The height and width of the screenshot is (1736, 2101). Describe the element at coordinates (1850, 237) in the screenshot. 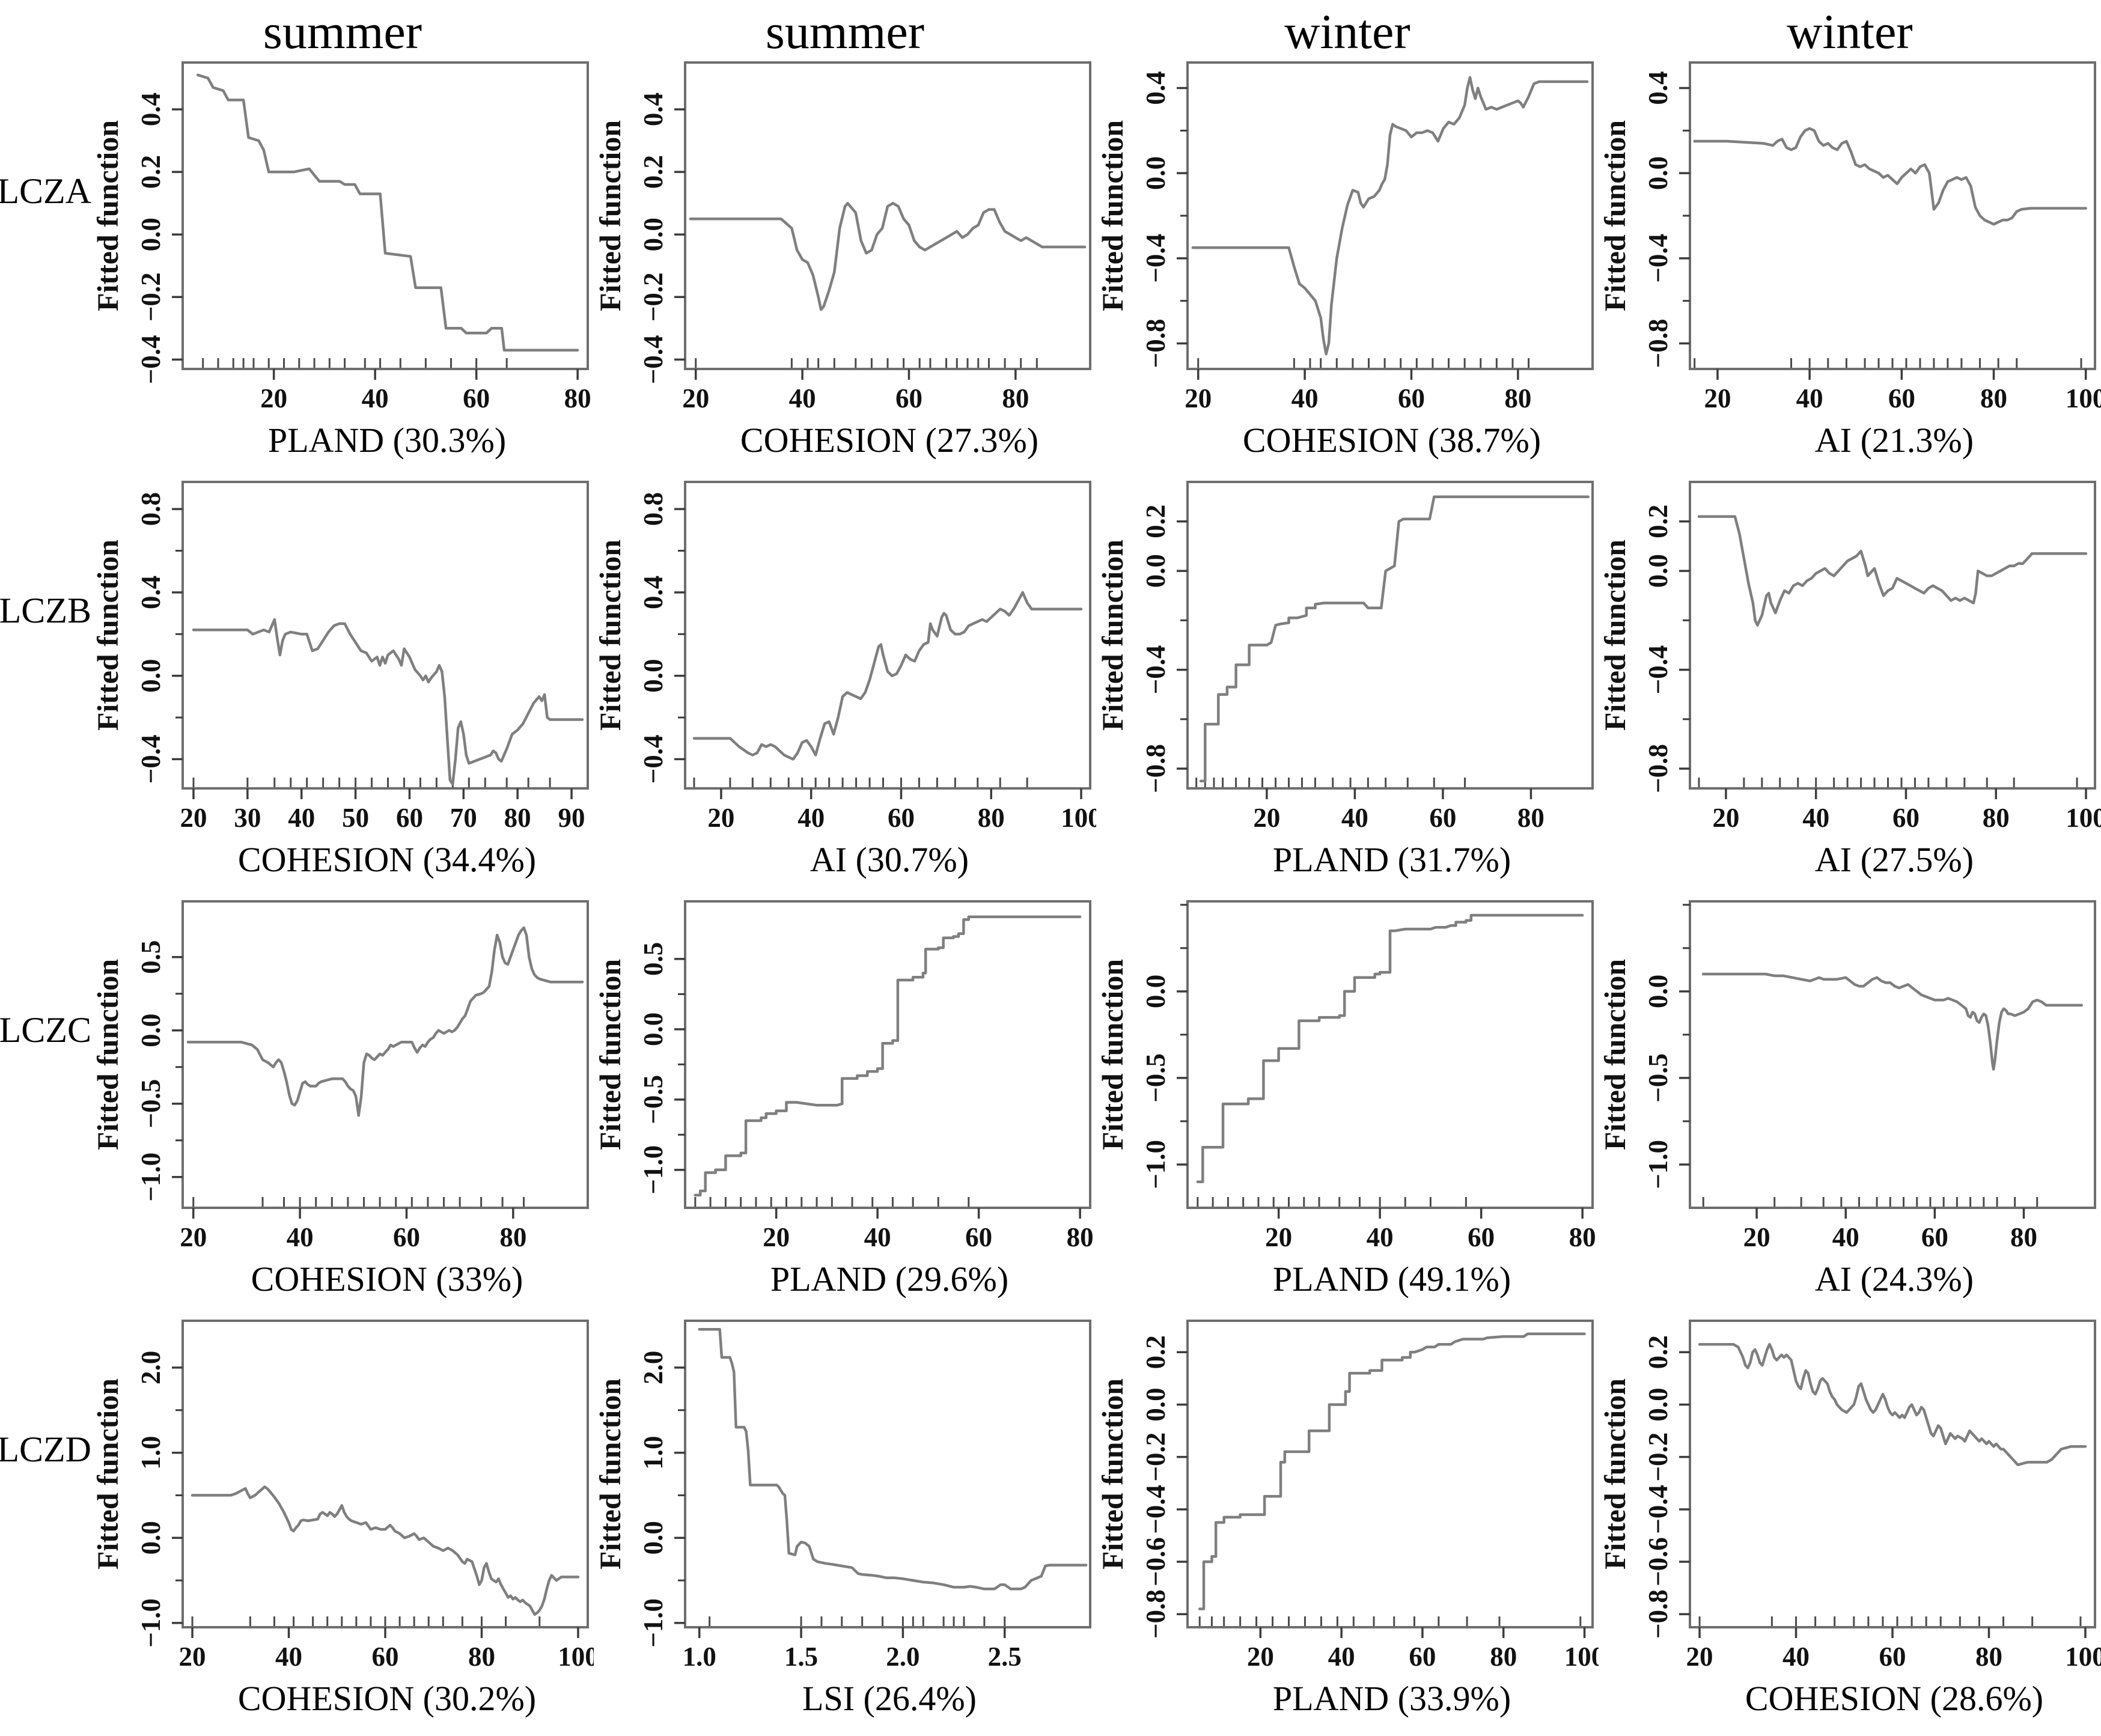

I see `chart-canvas-lcza-winter-ai: 20 40 60 80 100 0.4 0.0 −0.4 −0.8 Fitted function` at that location.